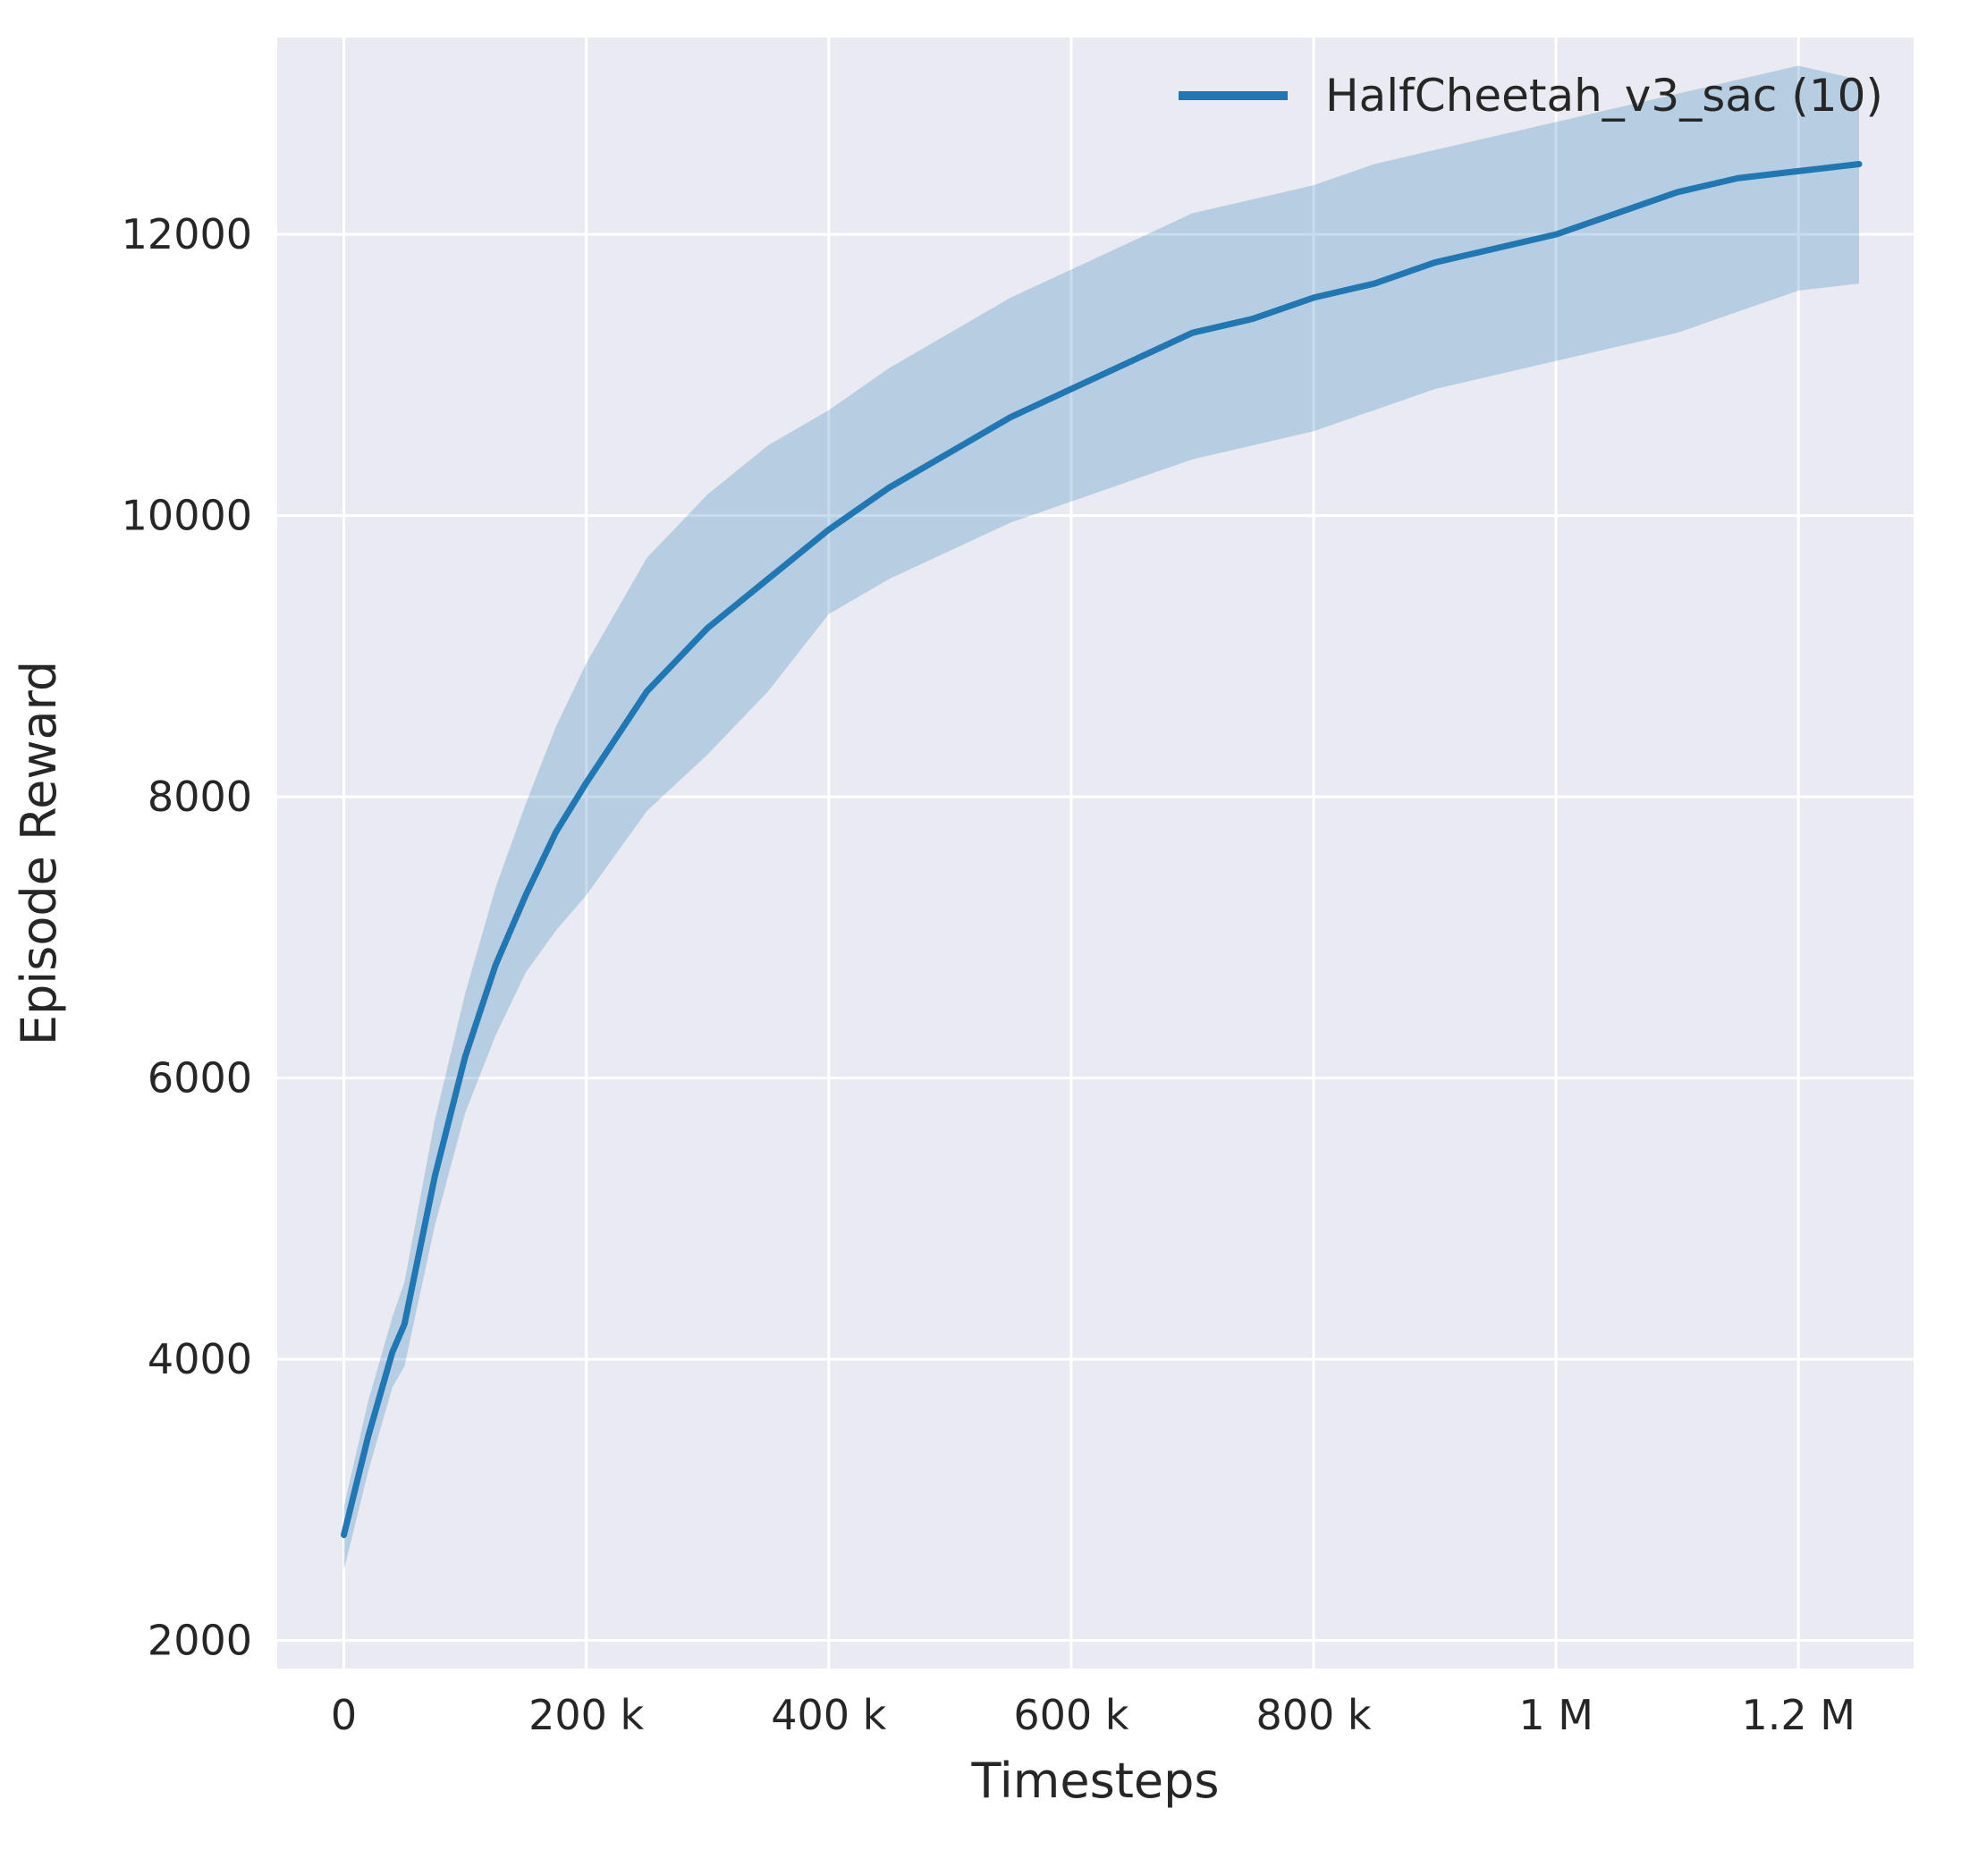 Image resolution: width=1978 pixels, height=1876 pixels. What do you see at coordinates (187, 516) in the screenshot?
I see `y-tick-label: 10000` at bounding box center [187, 516].